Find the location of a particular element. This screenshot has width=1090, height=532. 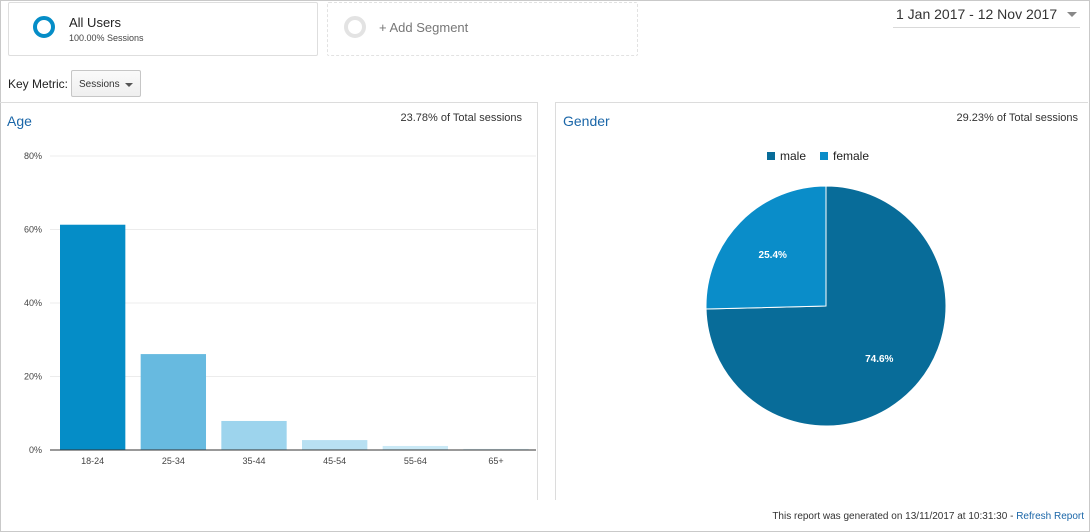

y-tick-label: 60% is located at coordinates (33, 230).